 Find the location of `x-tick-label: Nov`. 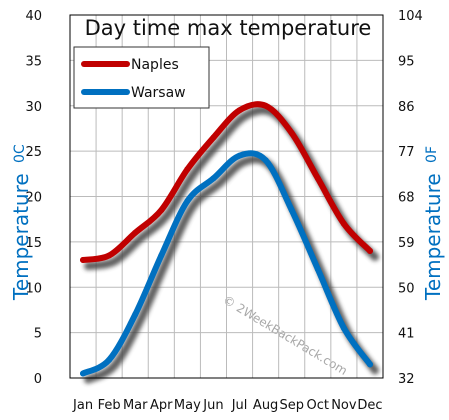

x-tick-label: Nov is located at coordinates (344, 405).